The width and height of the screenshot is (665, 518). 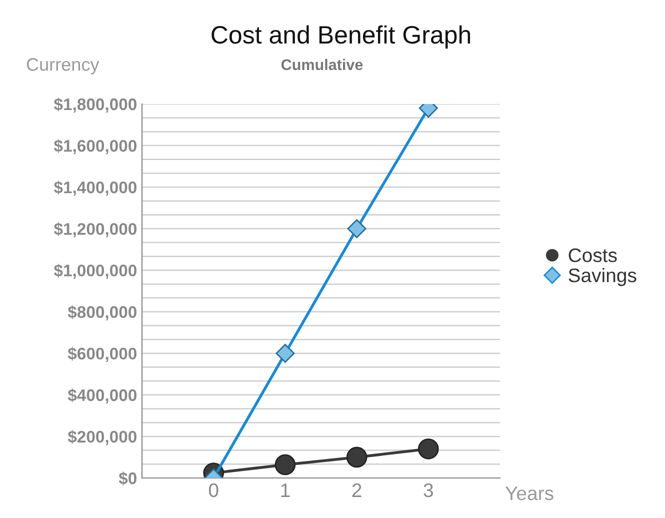 What do you see at coordinates (95, 230) in the screenshot?
I see `y-tick-label: $1,200,000` at bounding box center [95, 230].